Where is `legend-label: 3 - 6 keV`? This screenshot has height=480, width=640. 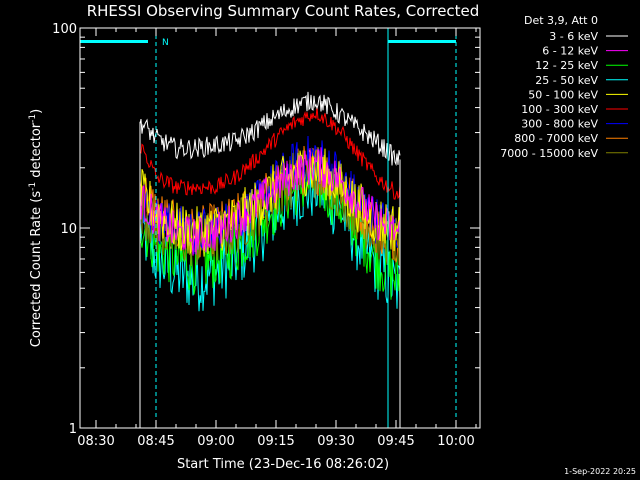
legend-label: 3 - 6 keV is located at coordinates (573, 36).